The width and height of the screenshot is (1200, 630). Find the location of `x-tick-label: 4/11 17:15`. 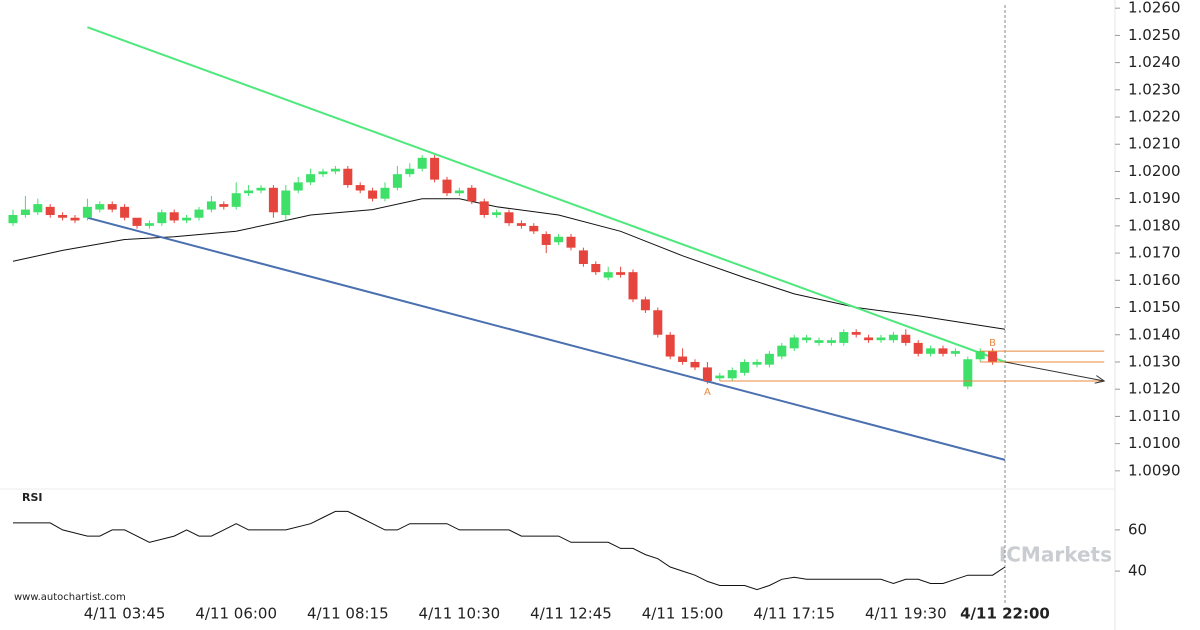

x-tick-label: 4/11 17:15 is located at coordinates (794, 614).